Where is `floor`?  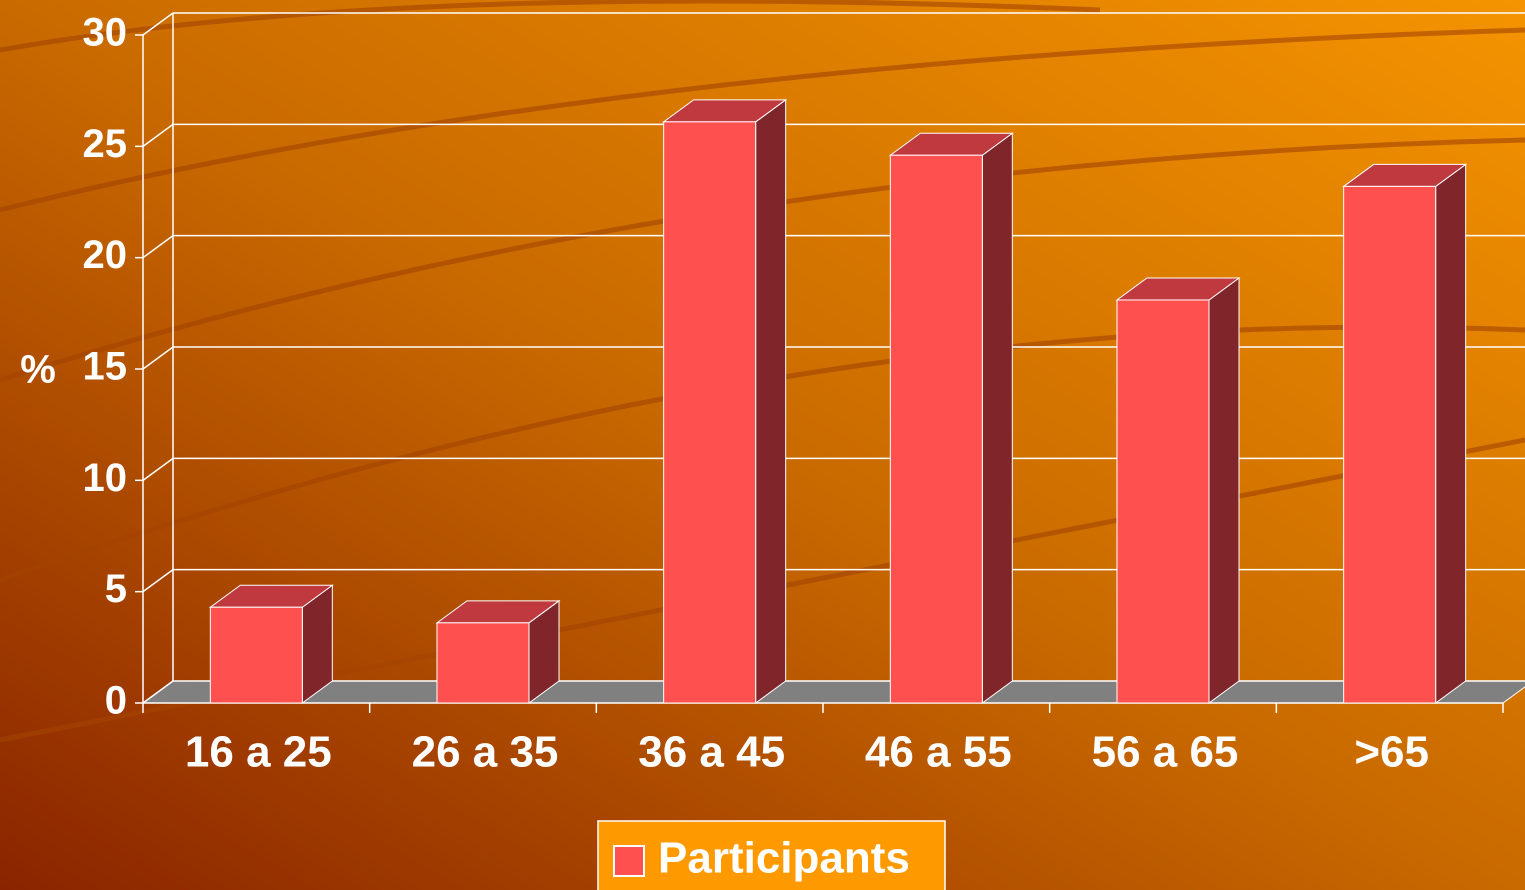
floor is located at coordinates (833, 692).